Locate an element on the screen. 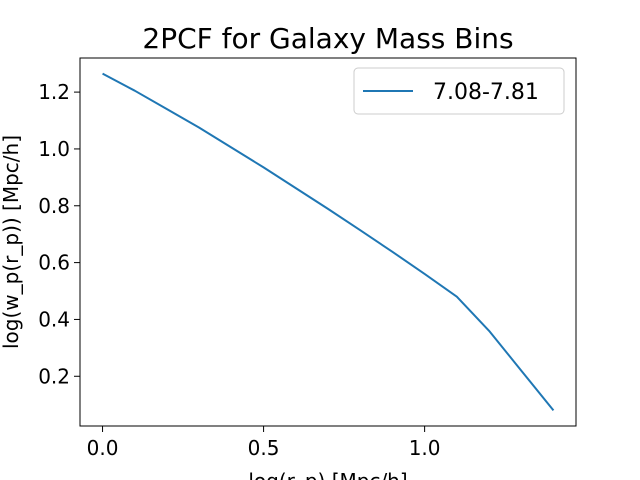 This screenshot has height=480, width=640. chart-title: 2PCF for Galaxy Mass Bins is located at coordinates (327, 38).